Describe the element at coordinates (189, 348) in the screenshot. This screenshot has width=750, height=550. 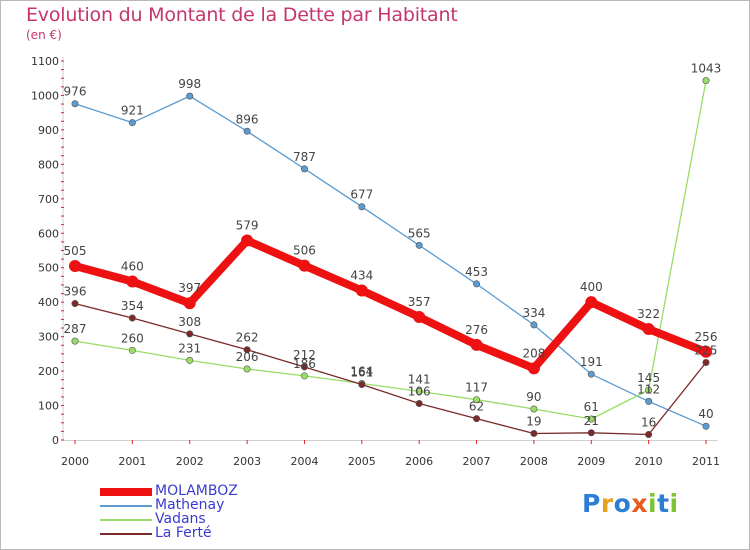
I see `data-label-vadans: 231` at that location.